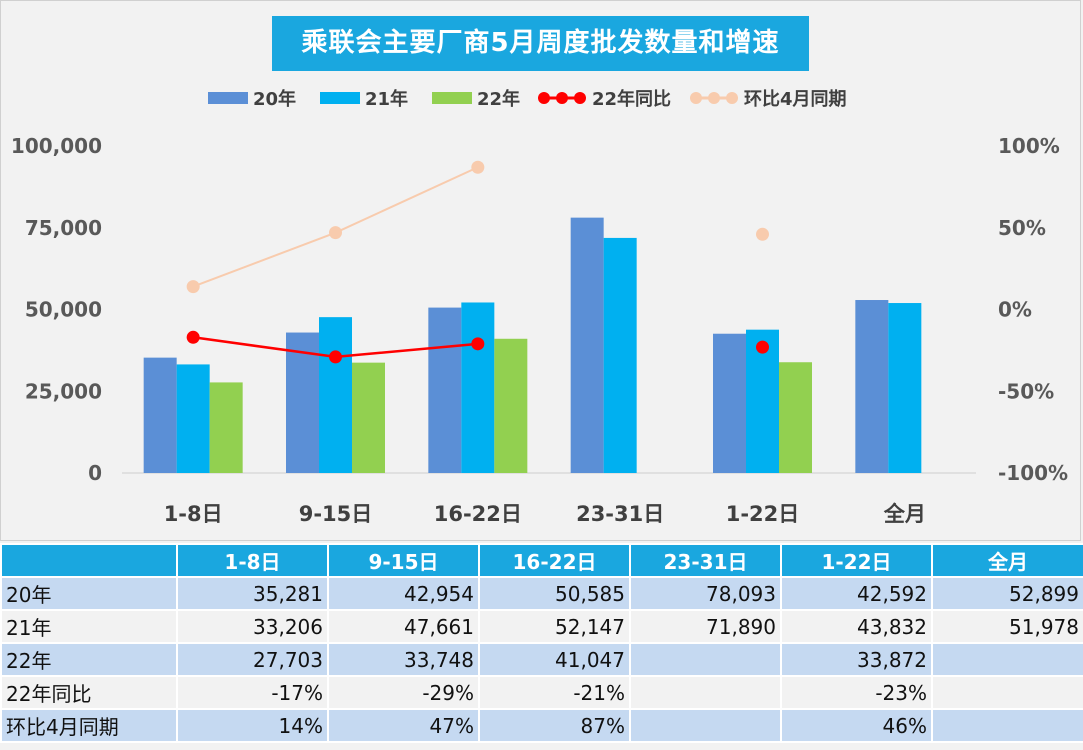  What do you see at coordinates (856, 560) in the screenshot?
I see `table-header-cell: 1-22日` at bounding box center [856, 560].